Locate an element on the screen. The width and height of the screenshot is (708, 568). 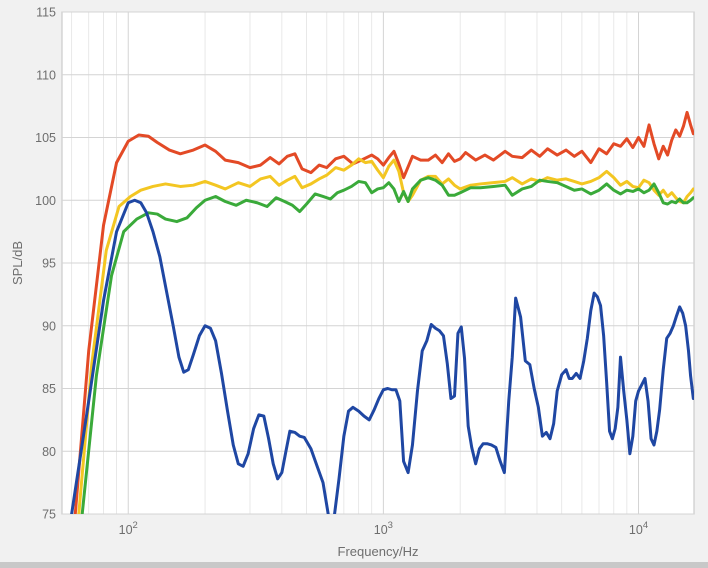
y-tick-label: 75 is located at coordinates (49, 515).